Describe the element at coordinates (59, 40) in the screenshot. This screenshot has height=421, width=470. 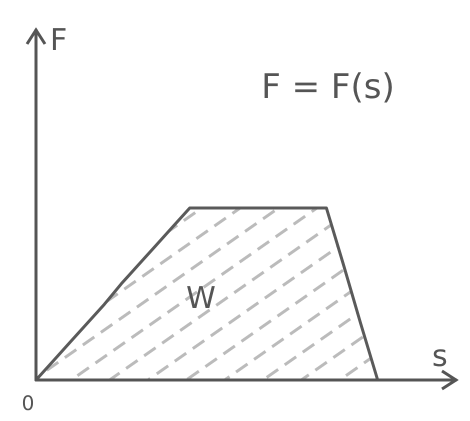
I see `y-axis-title: F` at that location.